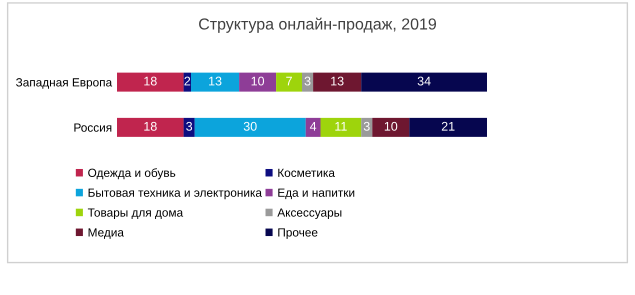 The width and height of the screenshot is (635, 295). I want to click on data-label: 4, so click(313, 126).